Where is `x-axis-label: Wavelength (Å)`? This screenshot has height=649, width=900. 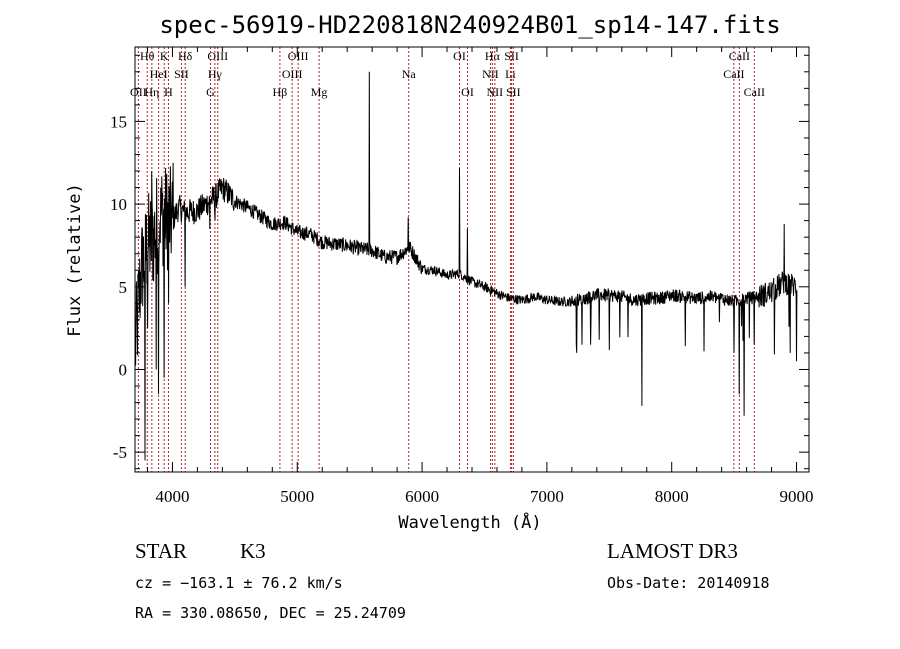
x-axis-label: Wavelength (Å) is located at coordinates (469, 522).